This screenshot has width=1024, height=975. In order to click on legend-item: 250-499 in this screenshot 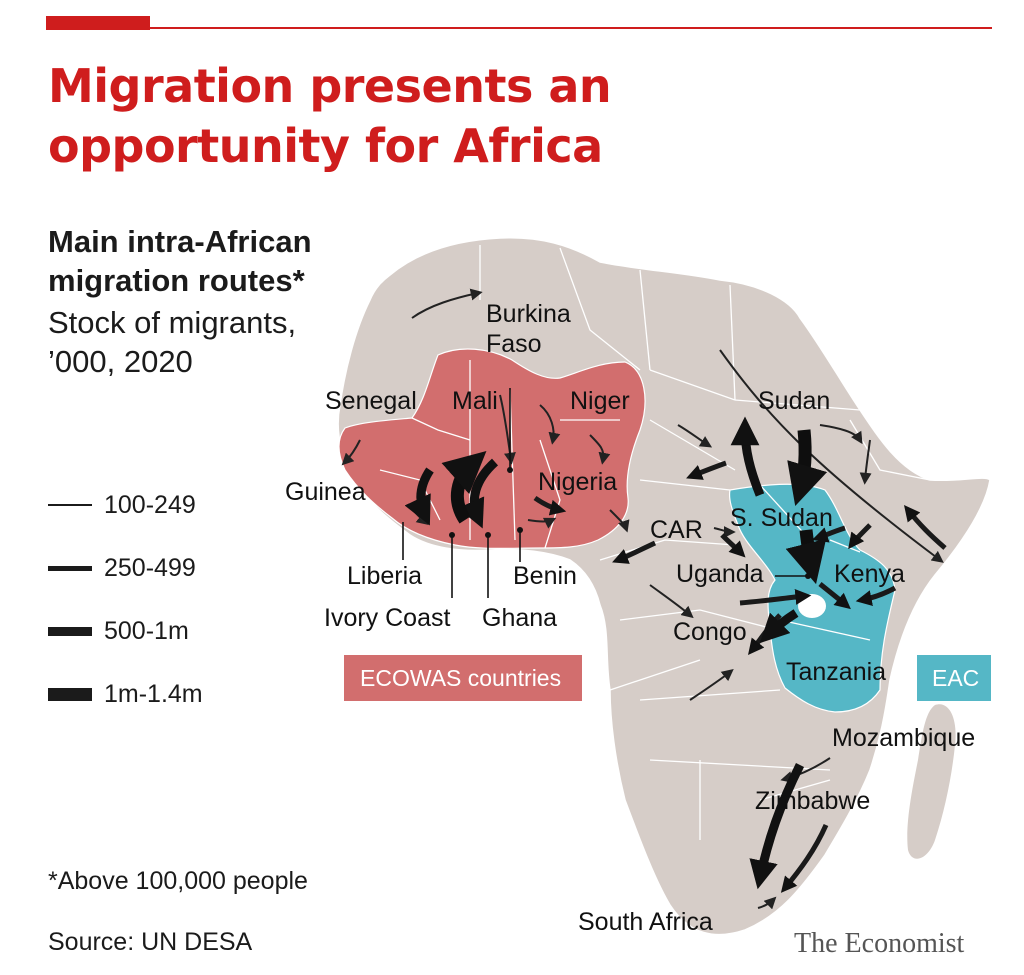, I will do `click(122, 568)`.